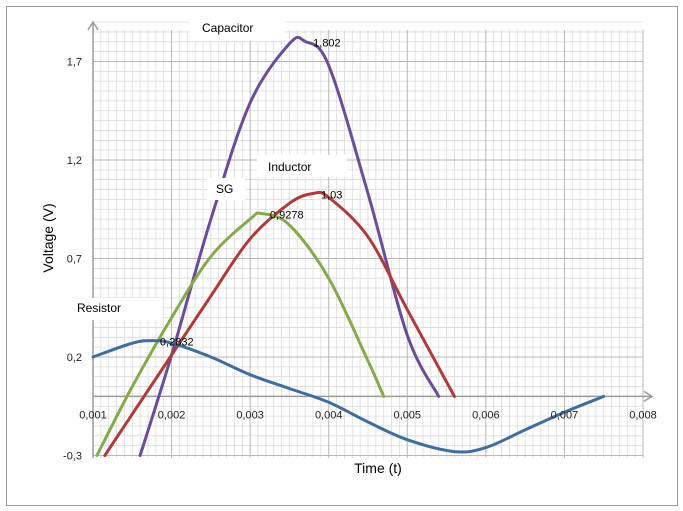 Image resolution: width=683 pixels, height=511 pixels. What do you see at coordinates (408, 415) in the screenshot?
I see `x-tick-label: 0,005` at bounding box center [408, 415].